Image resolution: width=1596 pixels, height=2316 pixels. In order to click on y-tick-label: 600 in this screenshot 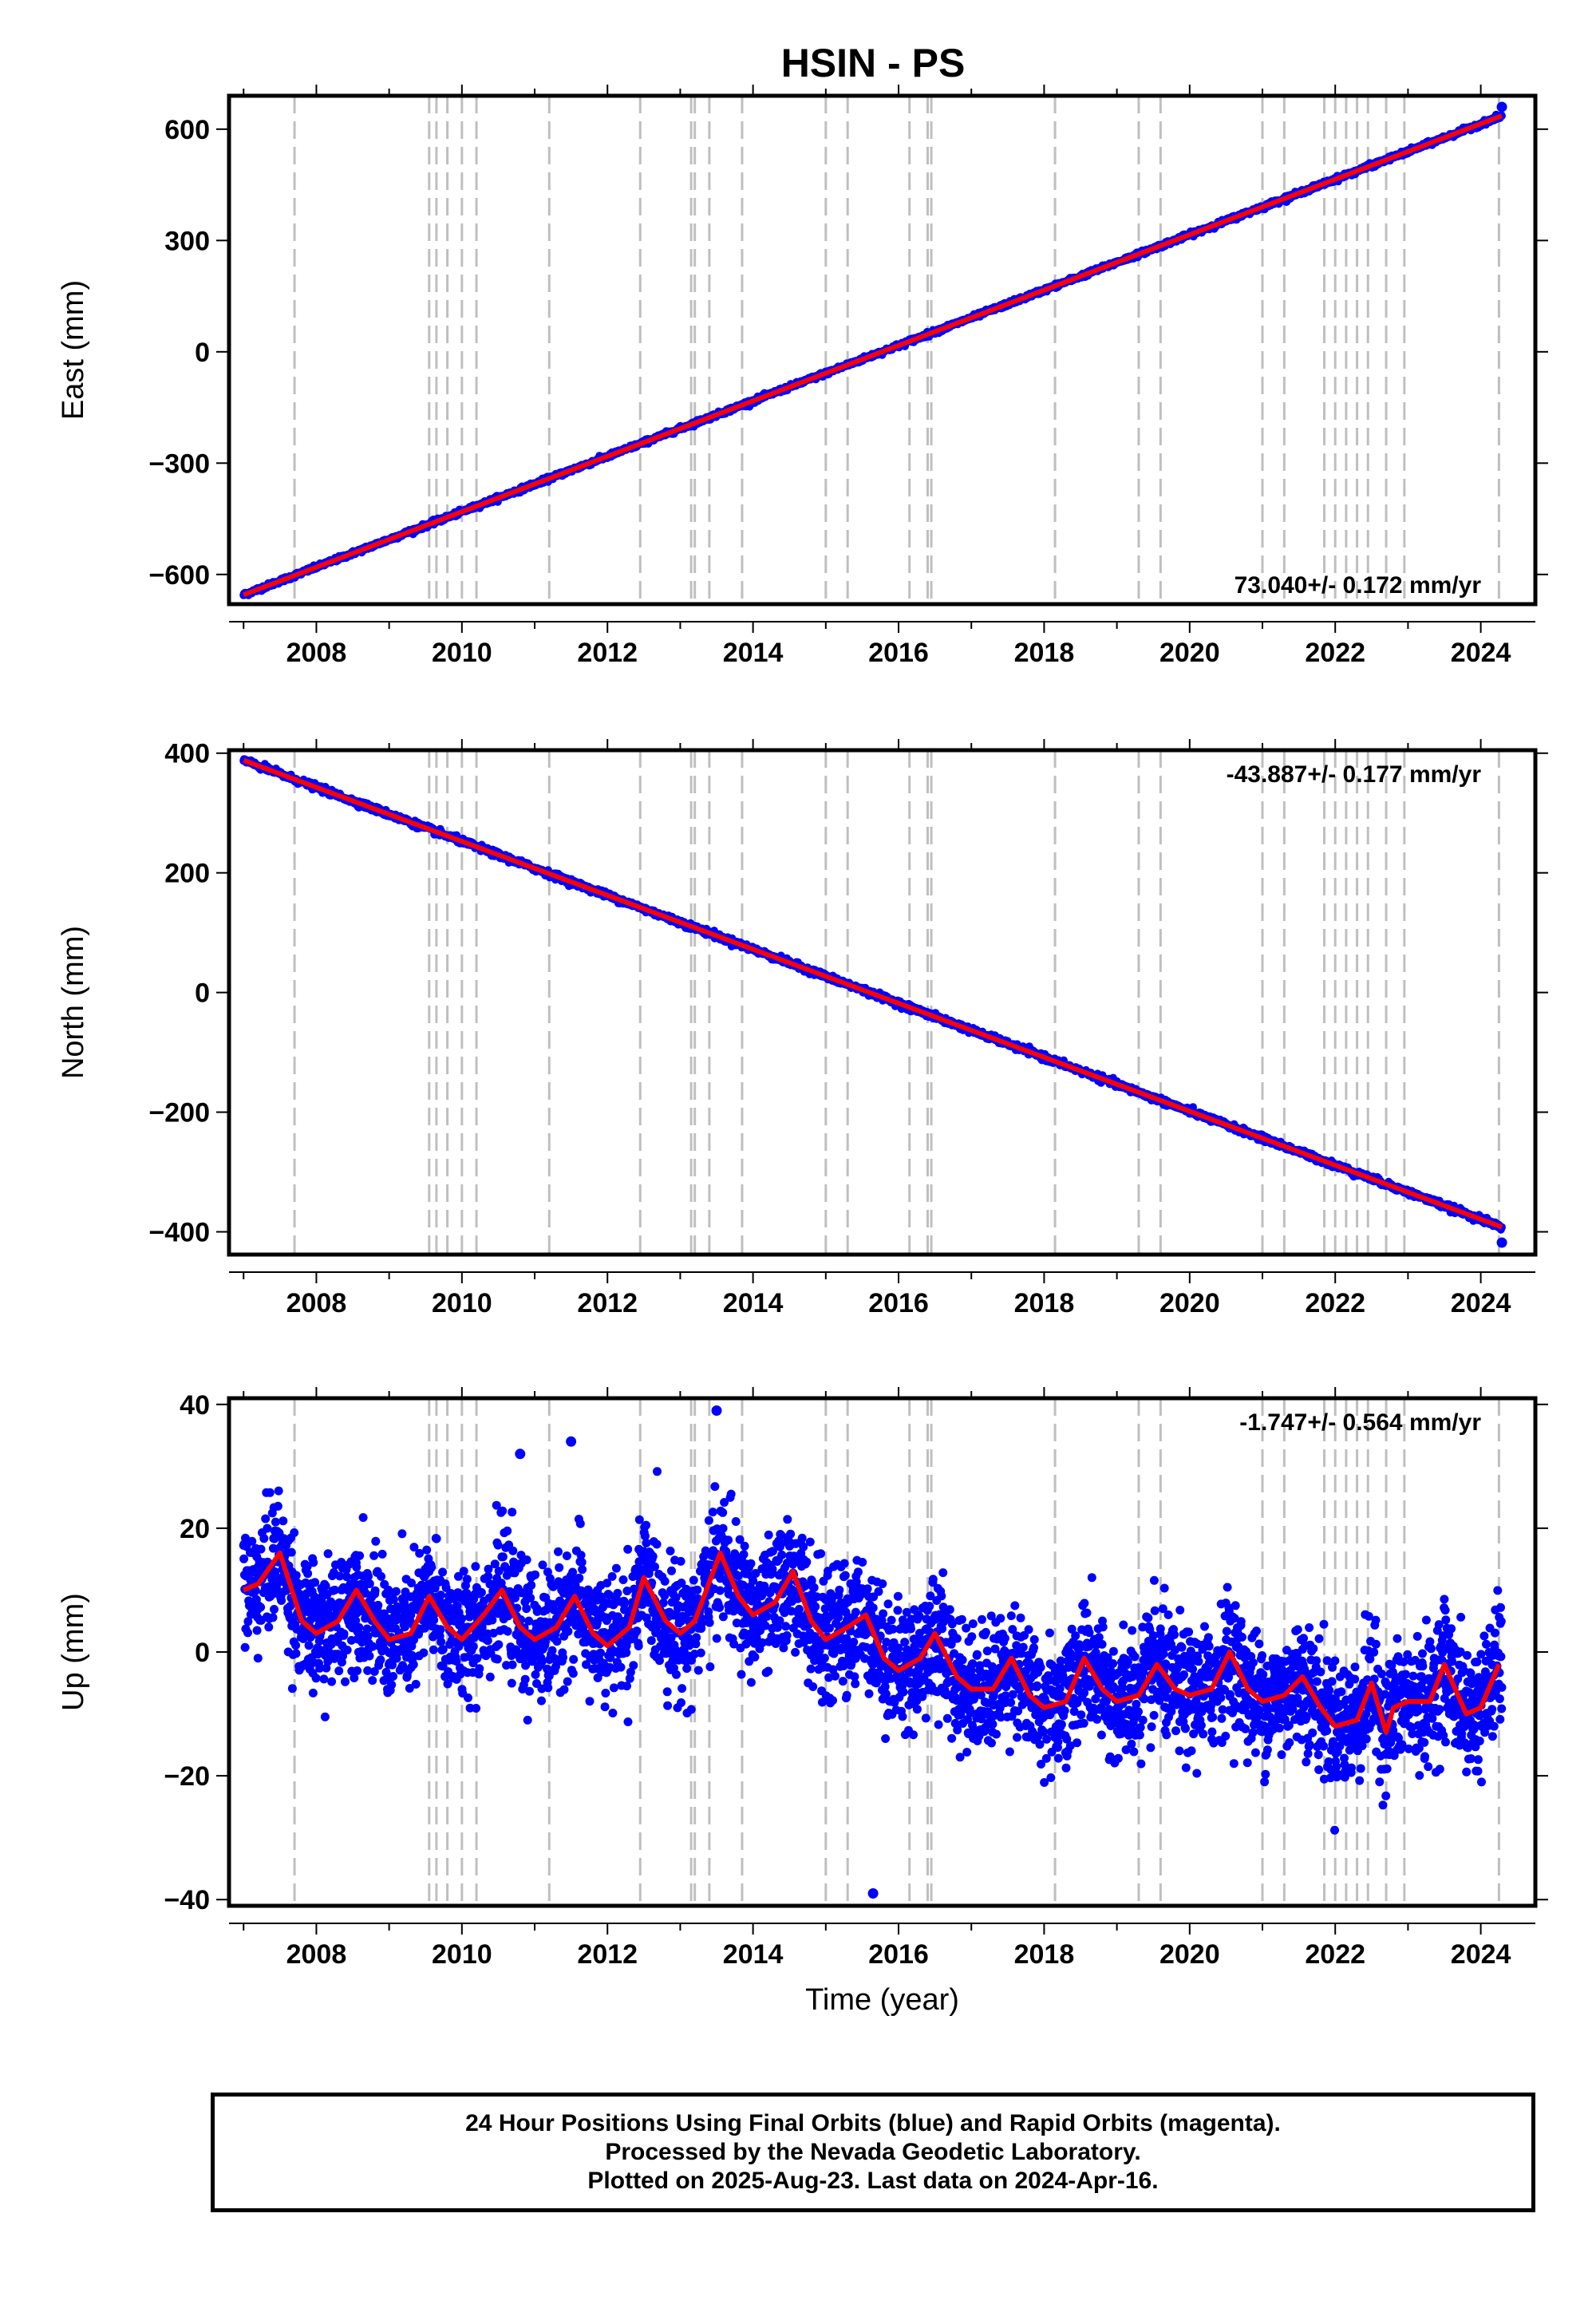, I will do `click(187, 130)`.